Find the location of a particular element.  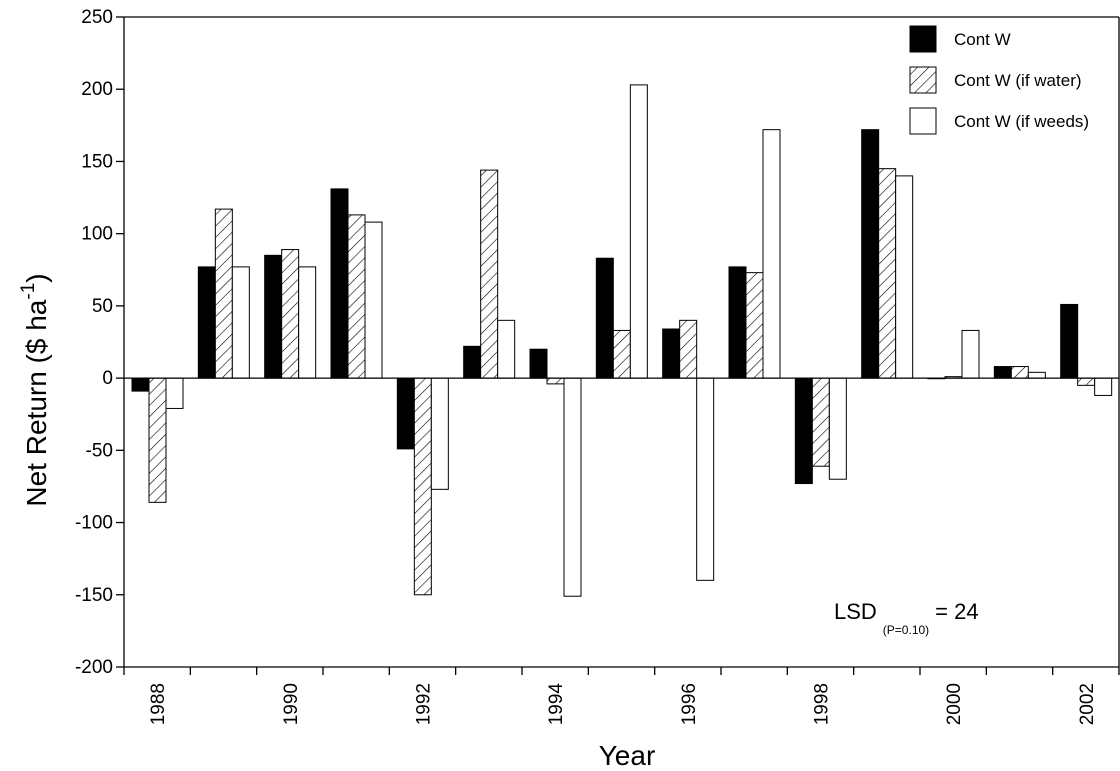

y-axis-title-suffix: ) is located at coordinates (36, 277).